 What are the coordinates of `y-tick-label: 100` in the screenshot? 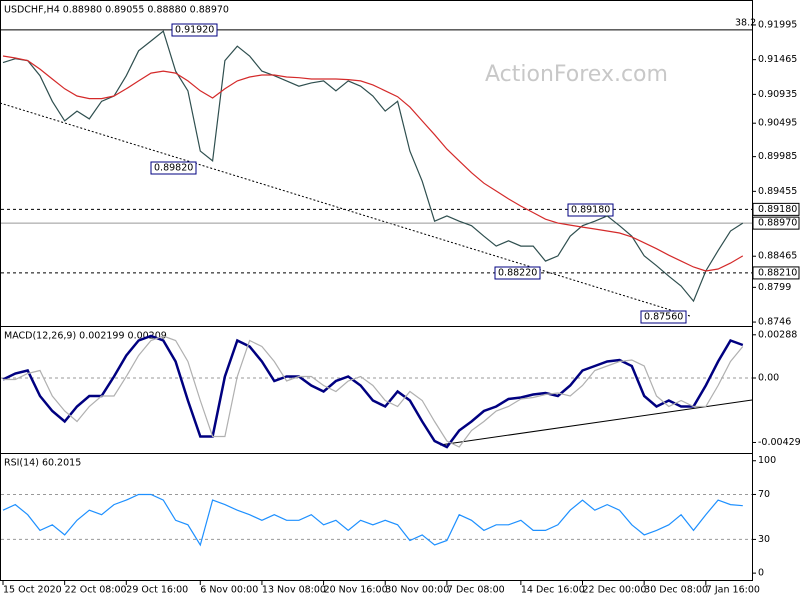 It's located at (767, 460).